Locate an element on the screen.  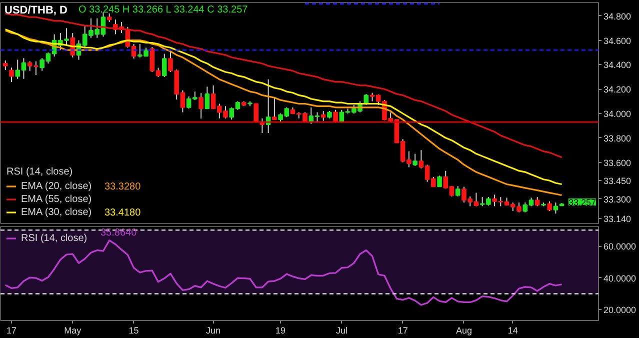
annotation: 35.8640 is located at coordinates (119, 233).